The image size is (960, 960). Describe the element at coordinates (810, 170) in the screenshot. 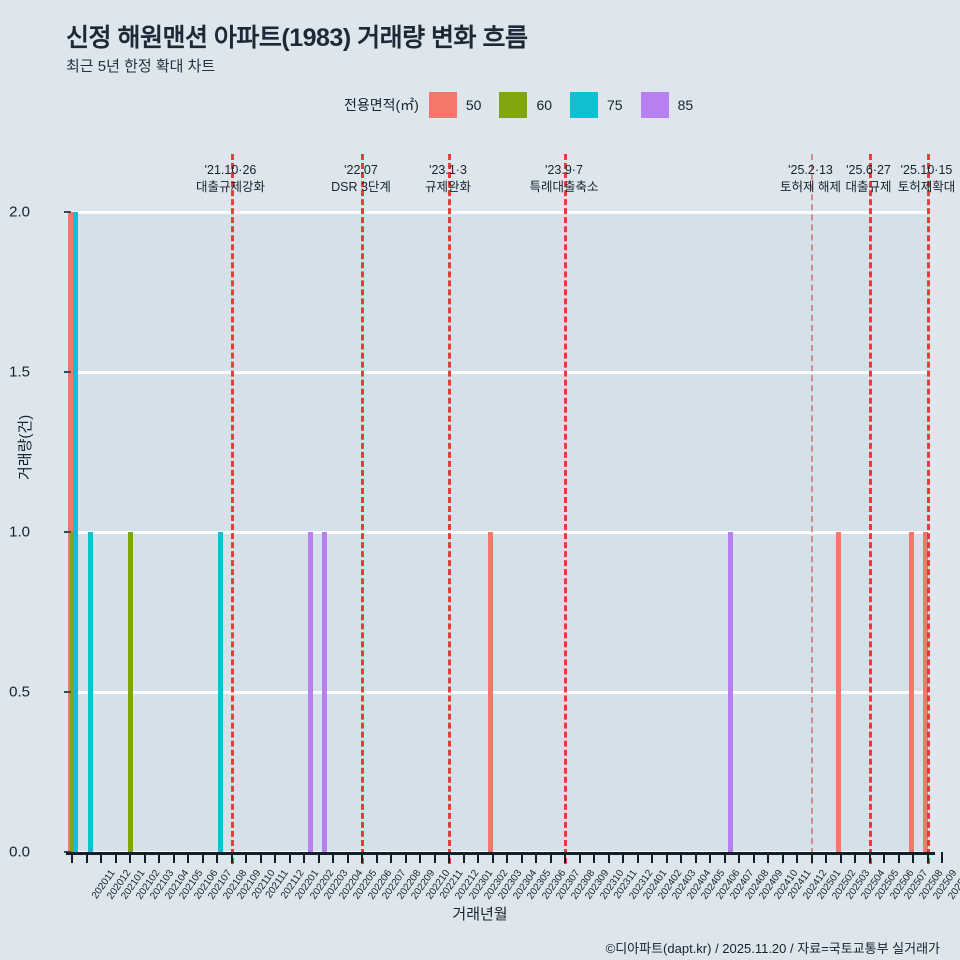

I see `event-date: '25.2·13` at that location.